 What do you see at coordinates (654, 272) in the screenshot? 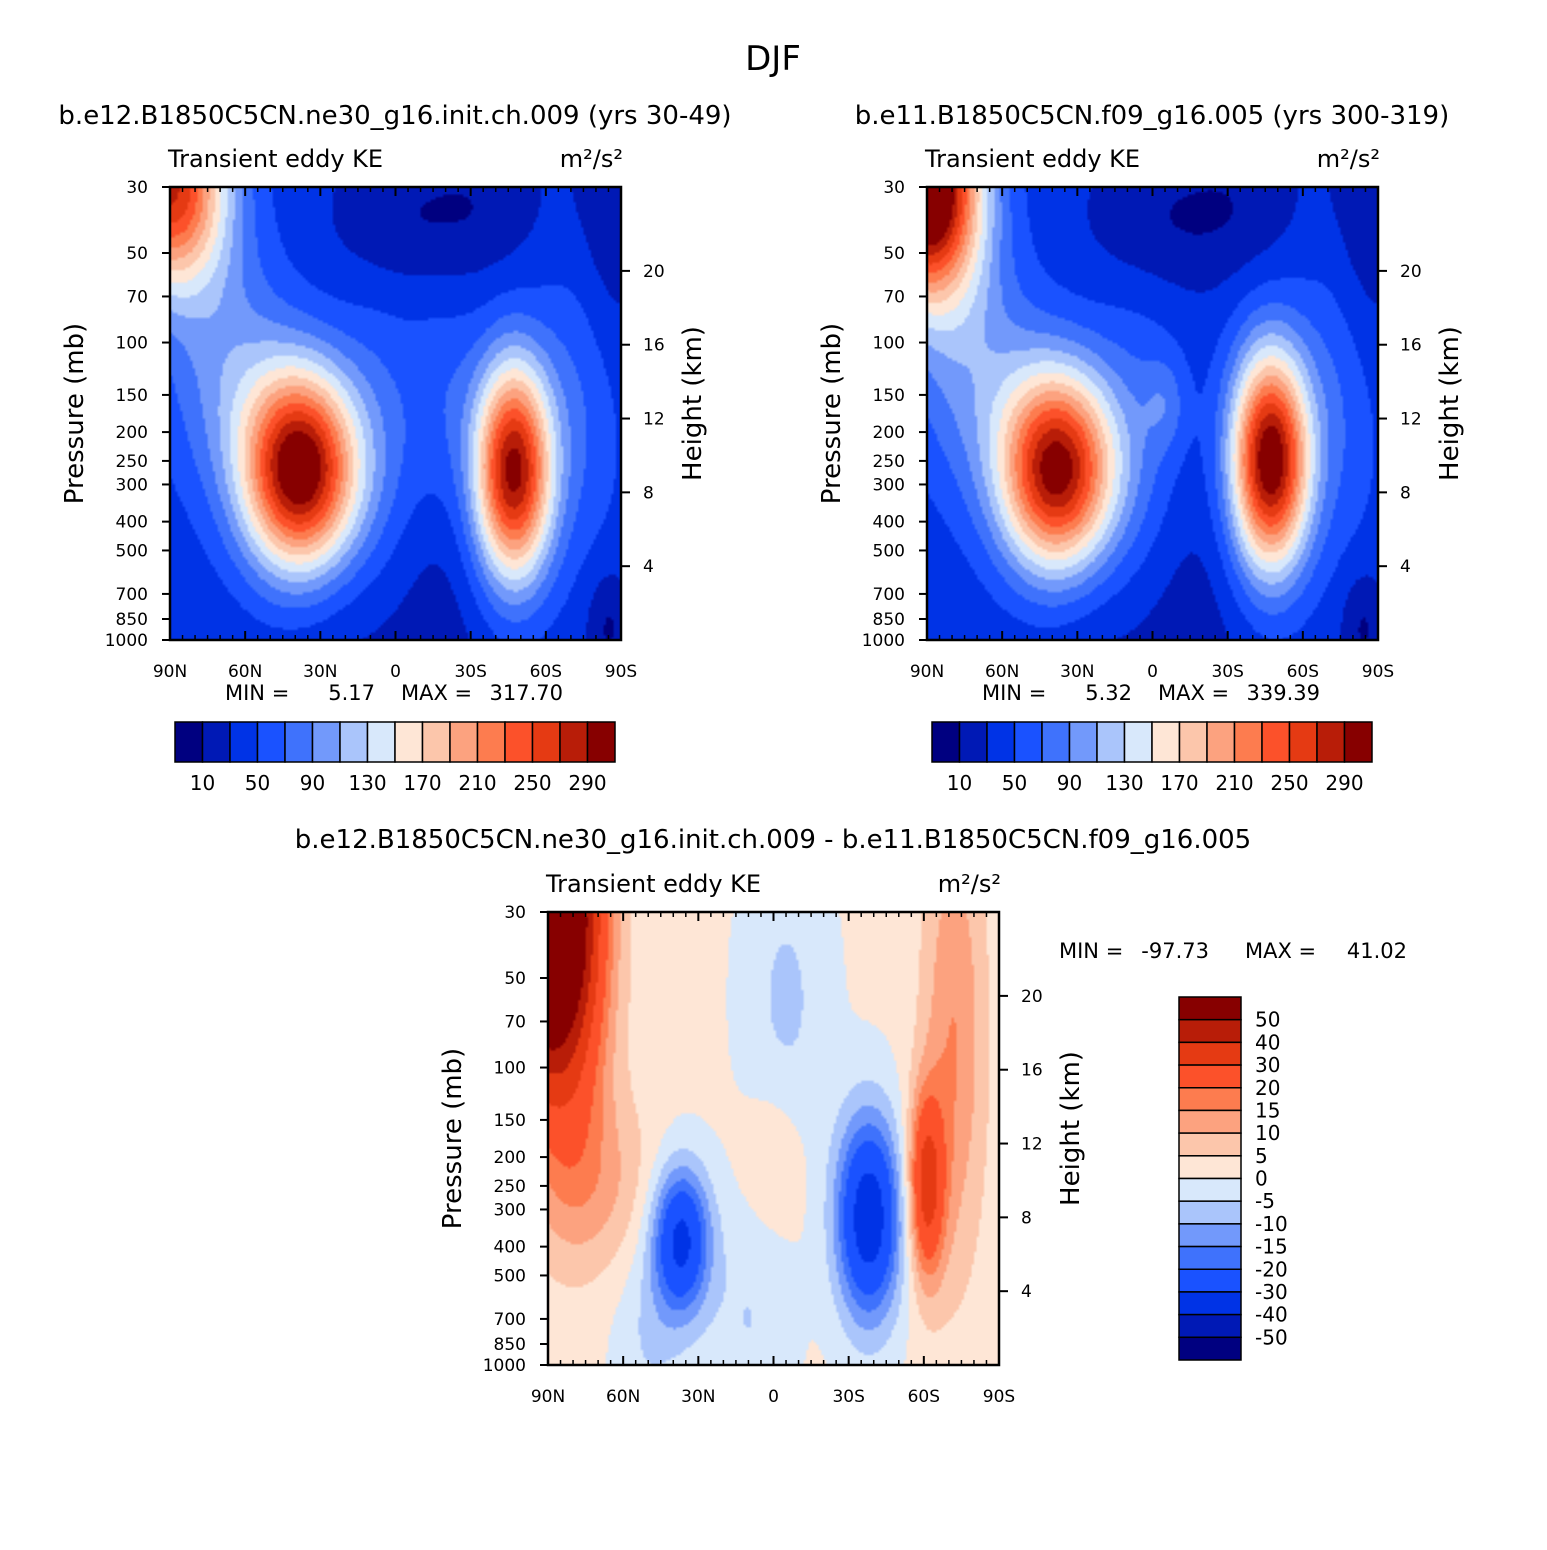
I see `y2-tick-label: 20` at bounding box center [654, 272].